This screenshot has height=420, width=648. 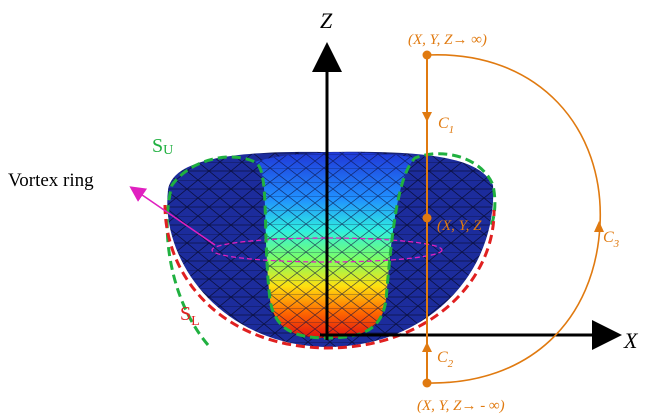 I want to click on c3-main: C, so click(x=608, y=237).